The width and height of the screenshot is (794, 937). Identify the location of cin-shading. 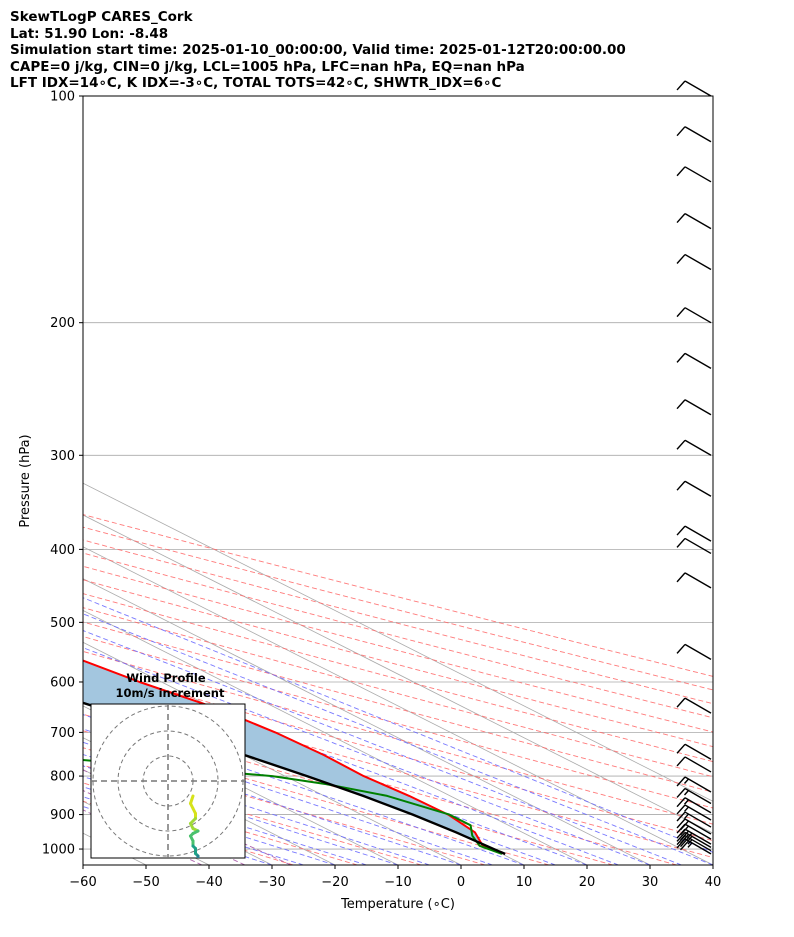
(294, 757).